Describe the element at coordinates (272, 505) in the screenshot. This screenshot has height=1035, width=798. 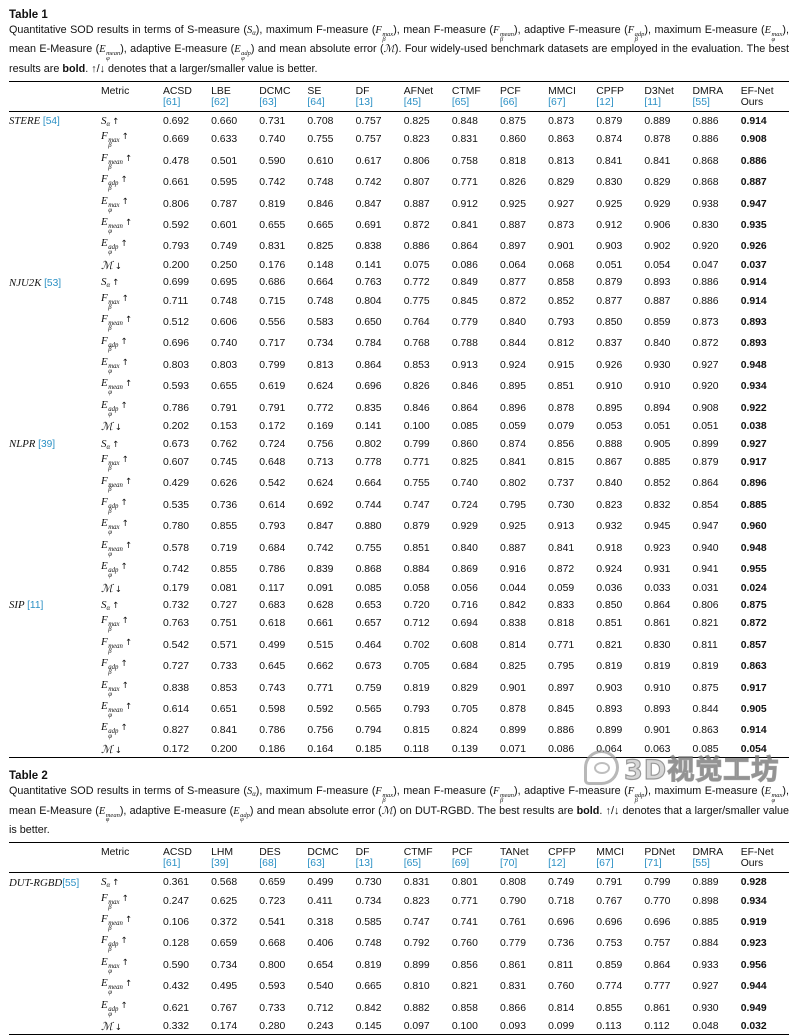
I see `value-cell: 0.614` at that location.